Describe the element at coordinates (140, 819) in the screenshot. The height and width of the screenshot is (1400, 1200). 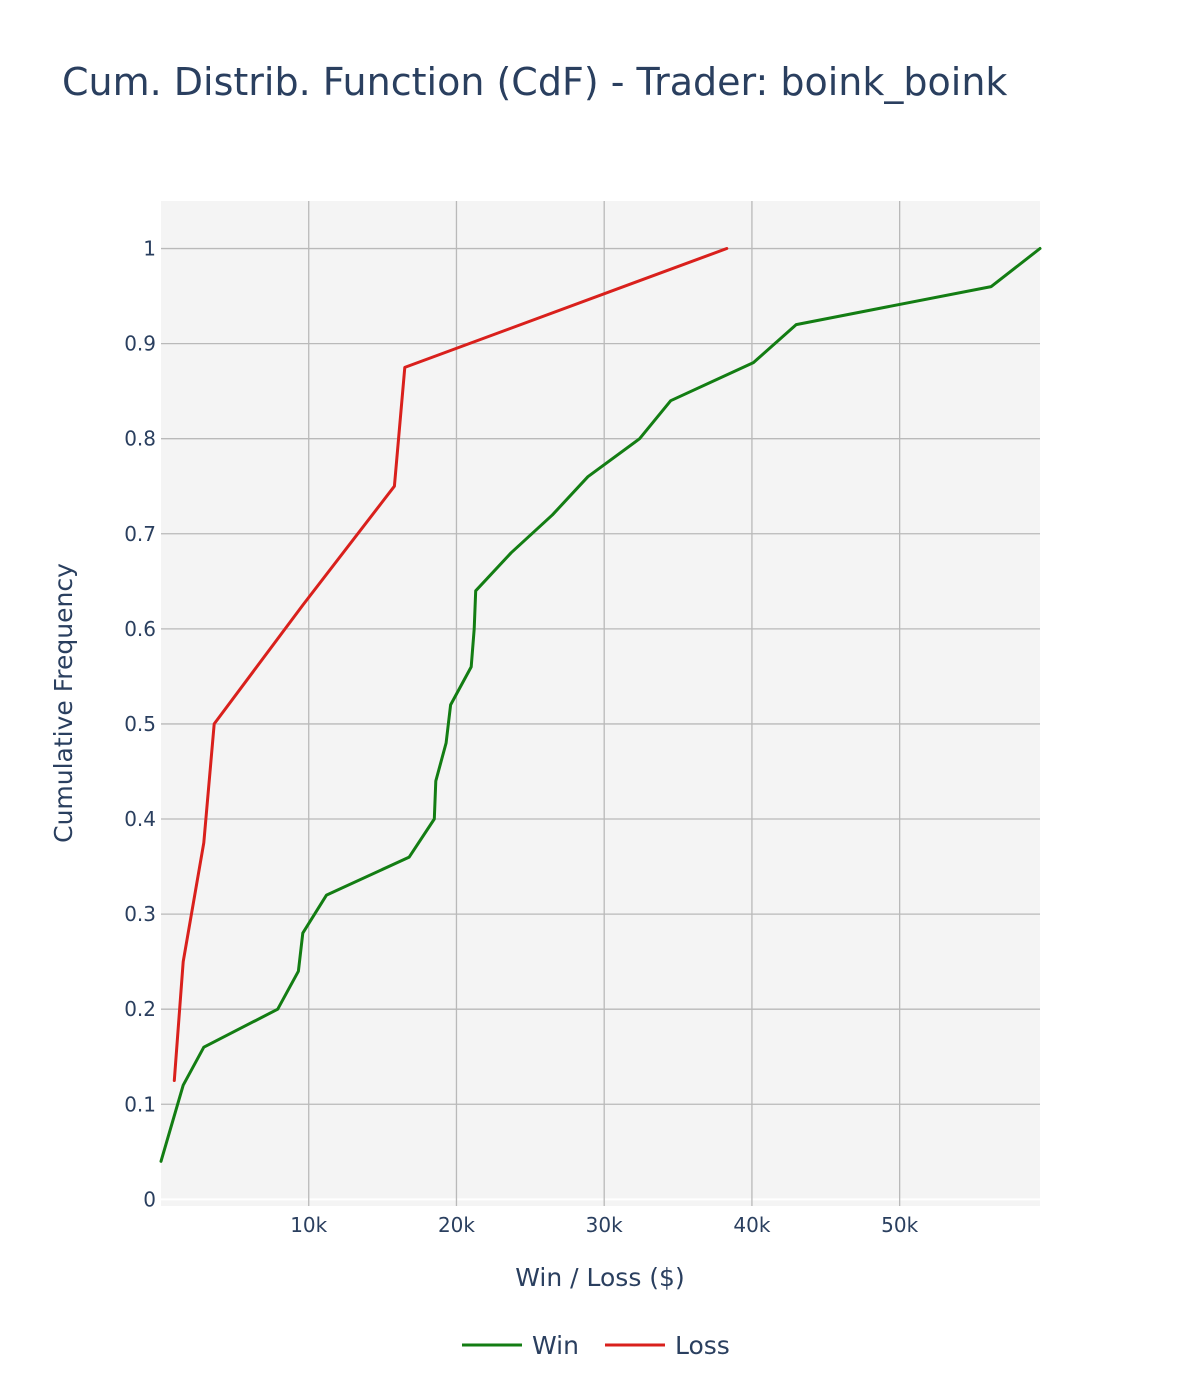
I see `y-tick-label: 0.4` at that location.